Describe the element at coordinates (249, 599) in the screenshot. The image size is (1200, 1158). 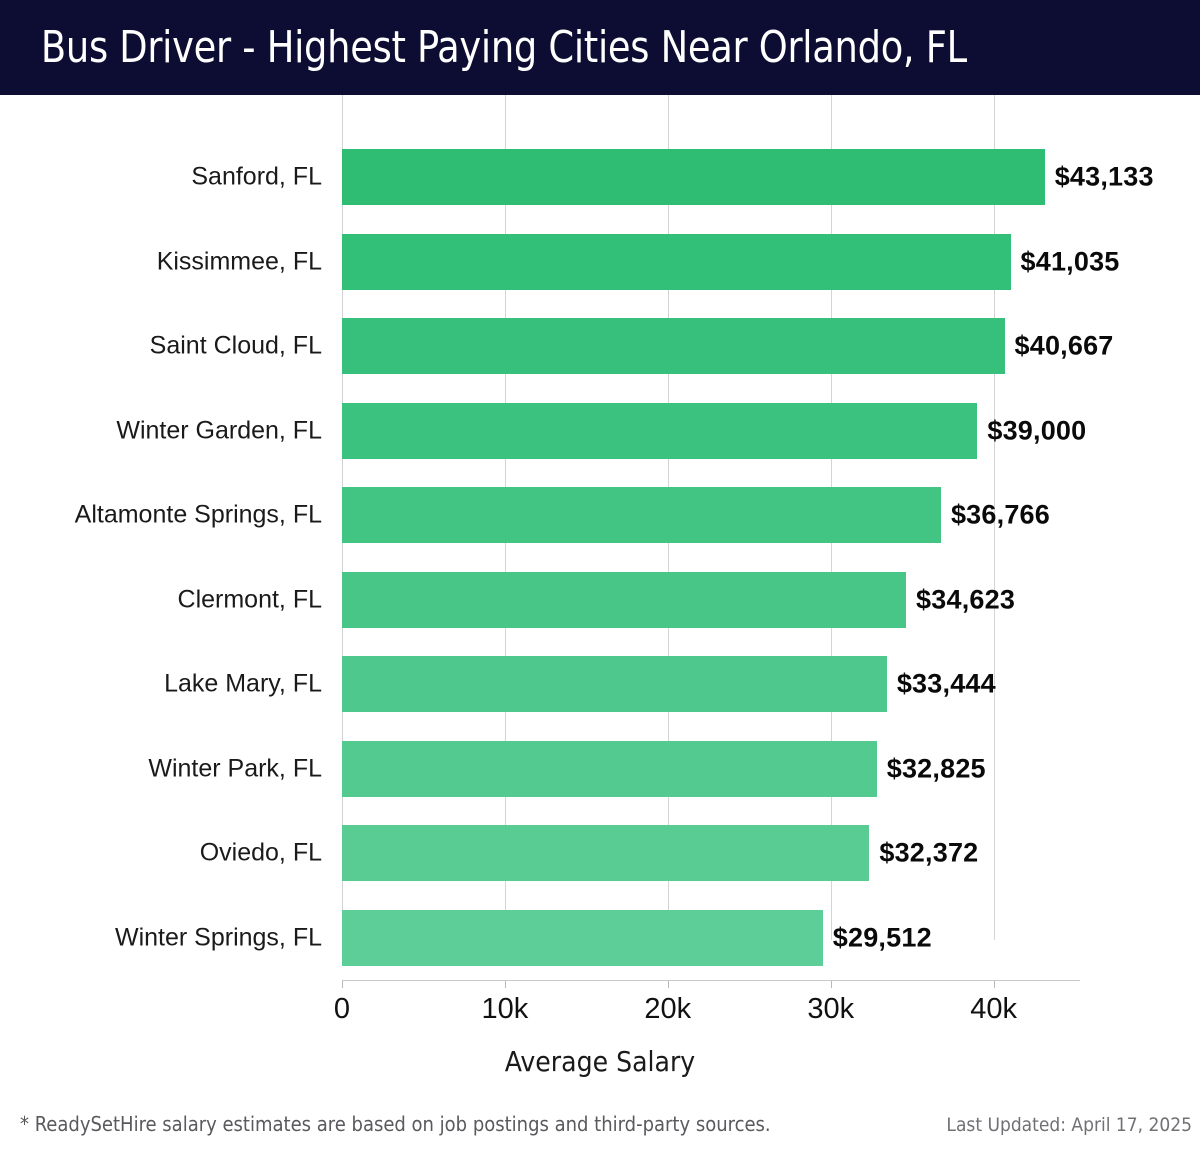
I see `category-label: Clermont, FL` at that location.